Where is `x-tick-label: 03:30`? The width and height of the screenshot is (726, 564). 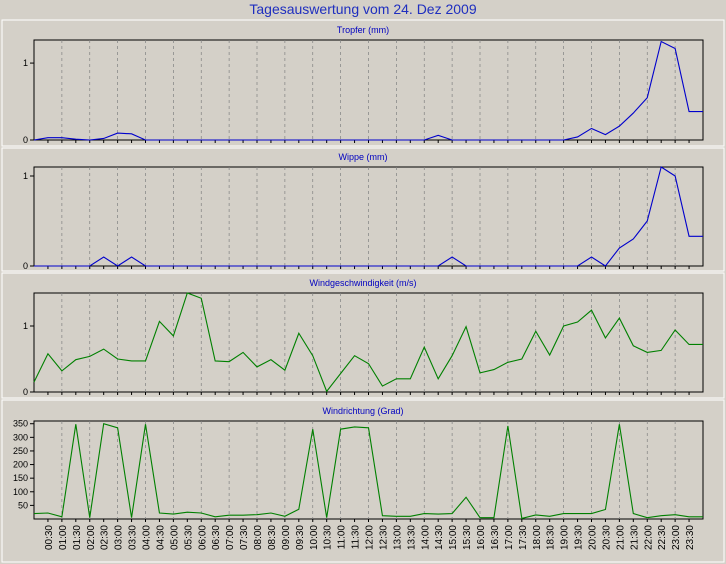 x-tick-label: 03:30 is located at coordinates (133, 537).